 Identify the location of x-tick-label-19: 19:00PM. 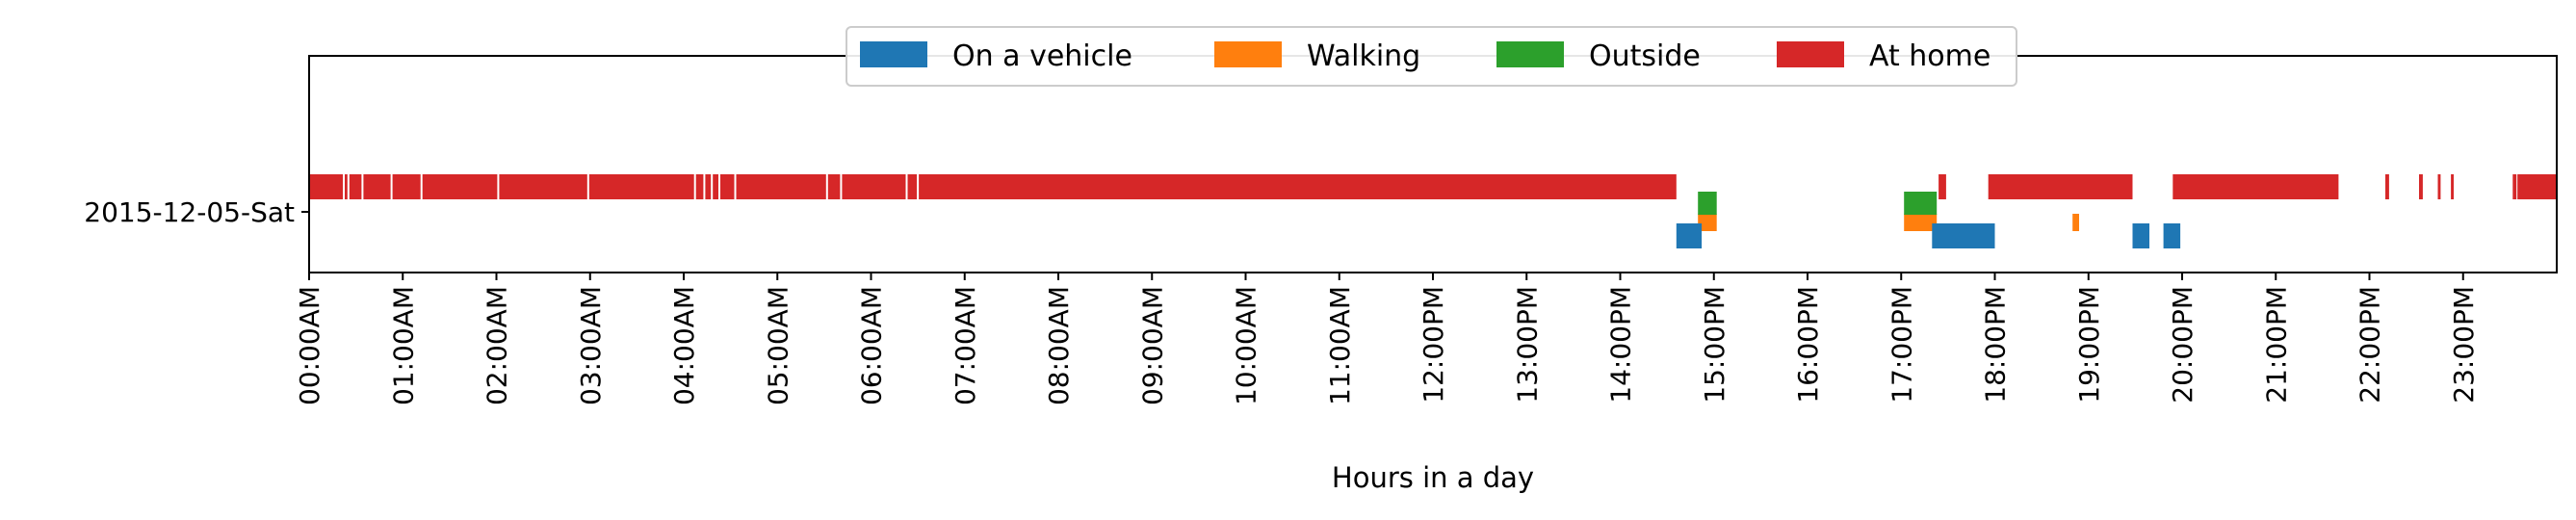
(2089, 345).